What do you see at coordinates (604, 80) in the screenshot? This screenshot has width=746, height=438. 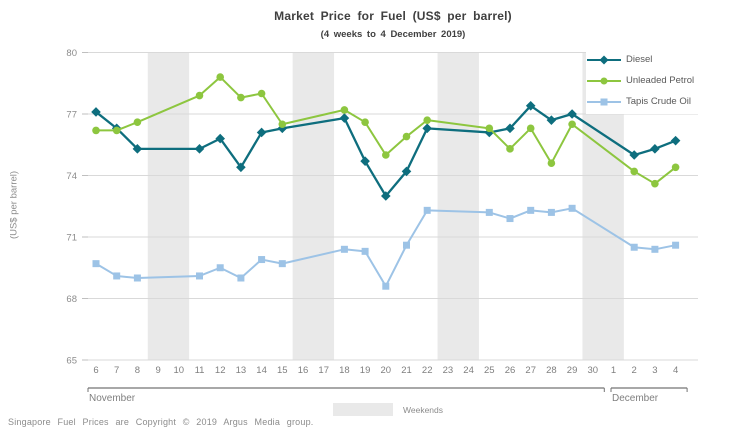 I see `circle-legend-marker-icon` at bounding box center [604, 80].